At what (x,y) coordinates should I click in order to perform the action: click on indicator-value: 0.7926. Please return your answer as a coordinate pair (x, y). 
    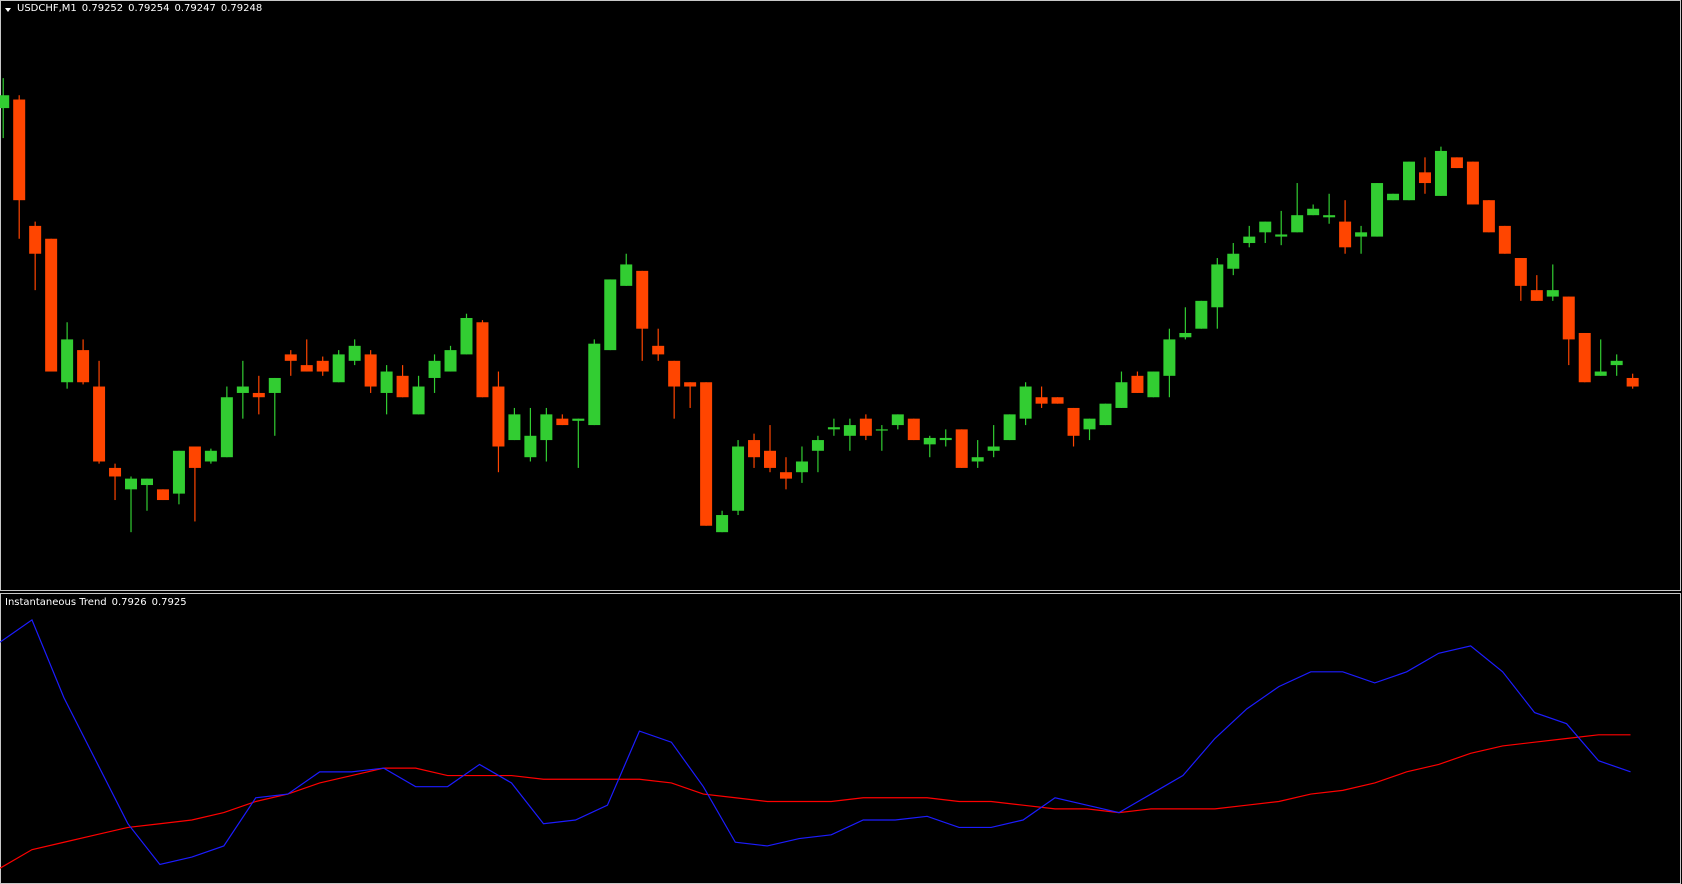
    Looking at the image, I should click on (129, 602).